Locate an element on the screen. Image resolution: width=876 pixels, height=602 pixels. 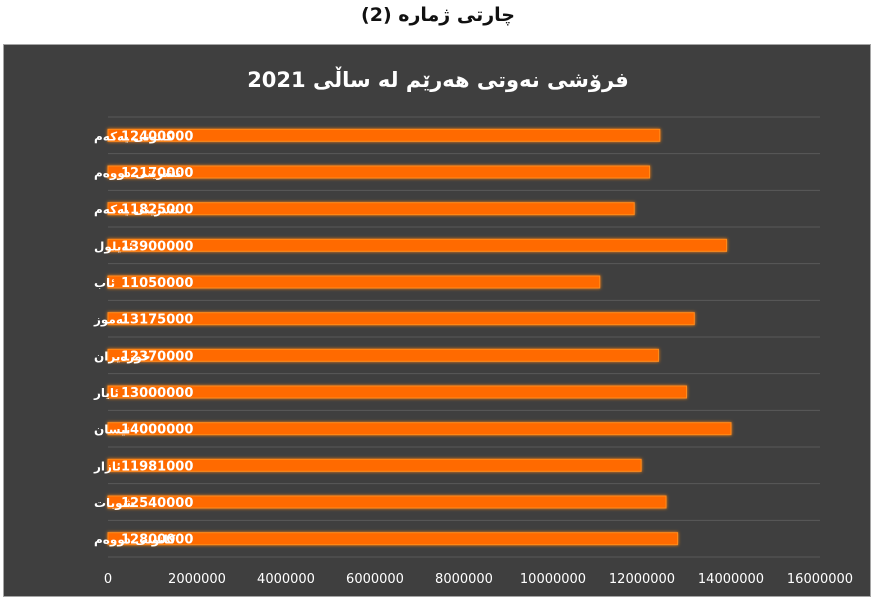
category-label: کانونی یەکەم is located at coordinates (133, 136).